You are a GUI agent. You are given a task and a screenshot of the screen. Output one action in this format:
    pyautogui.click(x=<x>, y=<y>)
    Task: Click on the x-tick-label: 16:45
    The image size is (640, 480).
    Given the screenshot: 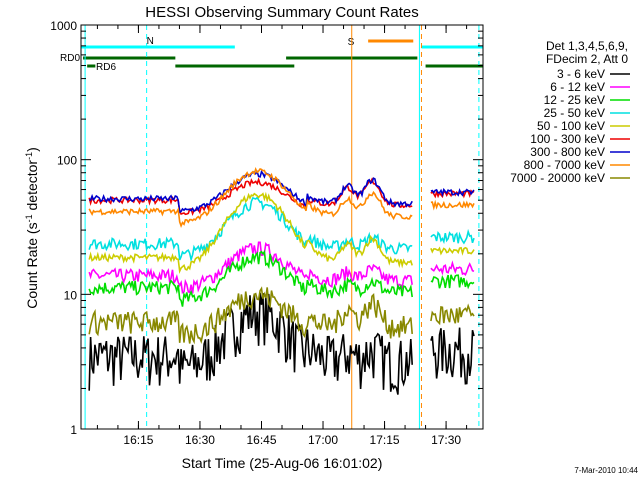 What is the action you would take?
    pyautogui.click(x=261, y=440)
    